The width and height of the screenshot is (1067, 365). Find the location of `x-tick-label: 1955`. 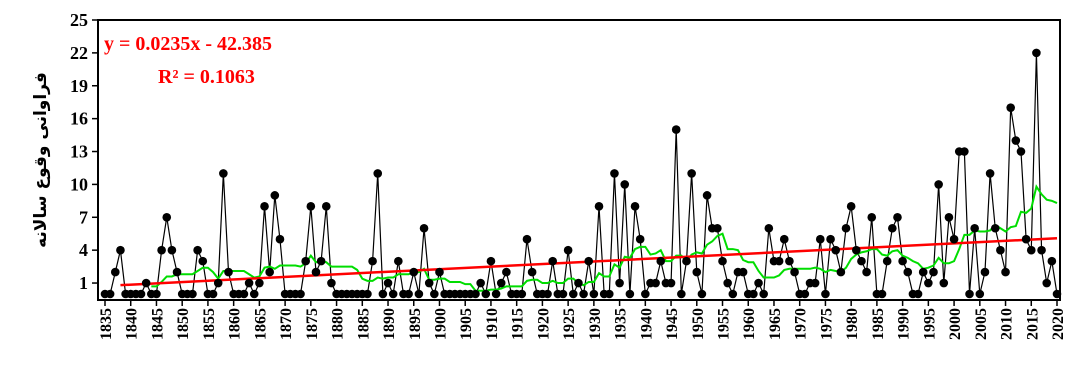

x-tick-label: 1955 is located at coordinates (724, 324).